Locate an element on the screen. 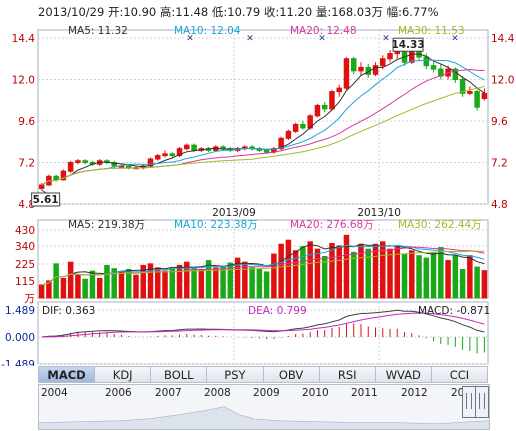 The width and height of the screenshot is (516, 431). price-tick-left: 9.6 is located at coordinates (26, 122).